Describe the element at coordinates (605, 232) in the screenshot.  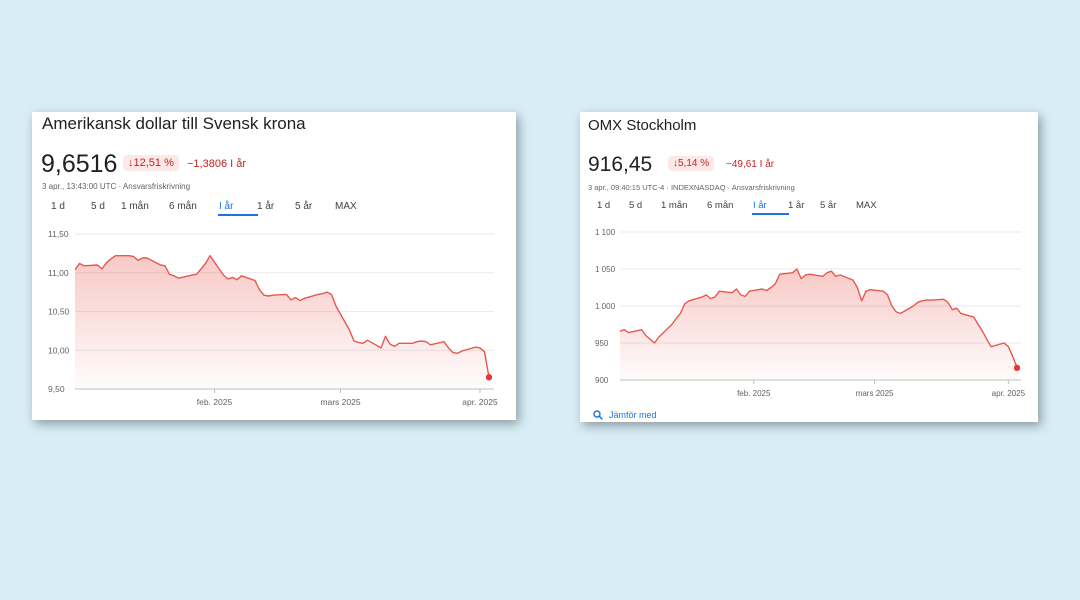
I see `y-tick-label: 1 100` at that location.